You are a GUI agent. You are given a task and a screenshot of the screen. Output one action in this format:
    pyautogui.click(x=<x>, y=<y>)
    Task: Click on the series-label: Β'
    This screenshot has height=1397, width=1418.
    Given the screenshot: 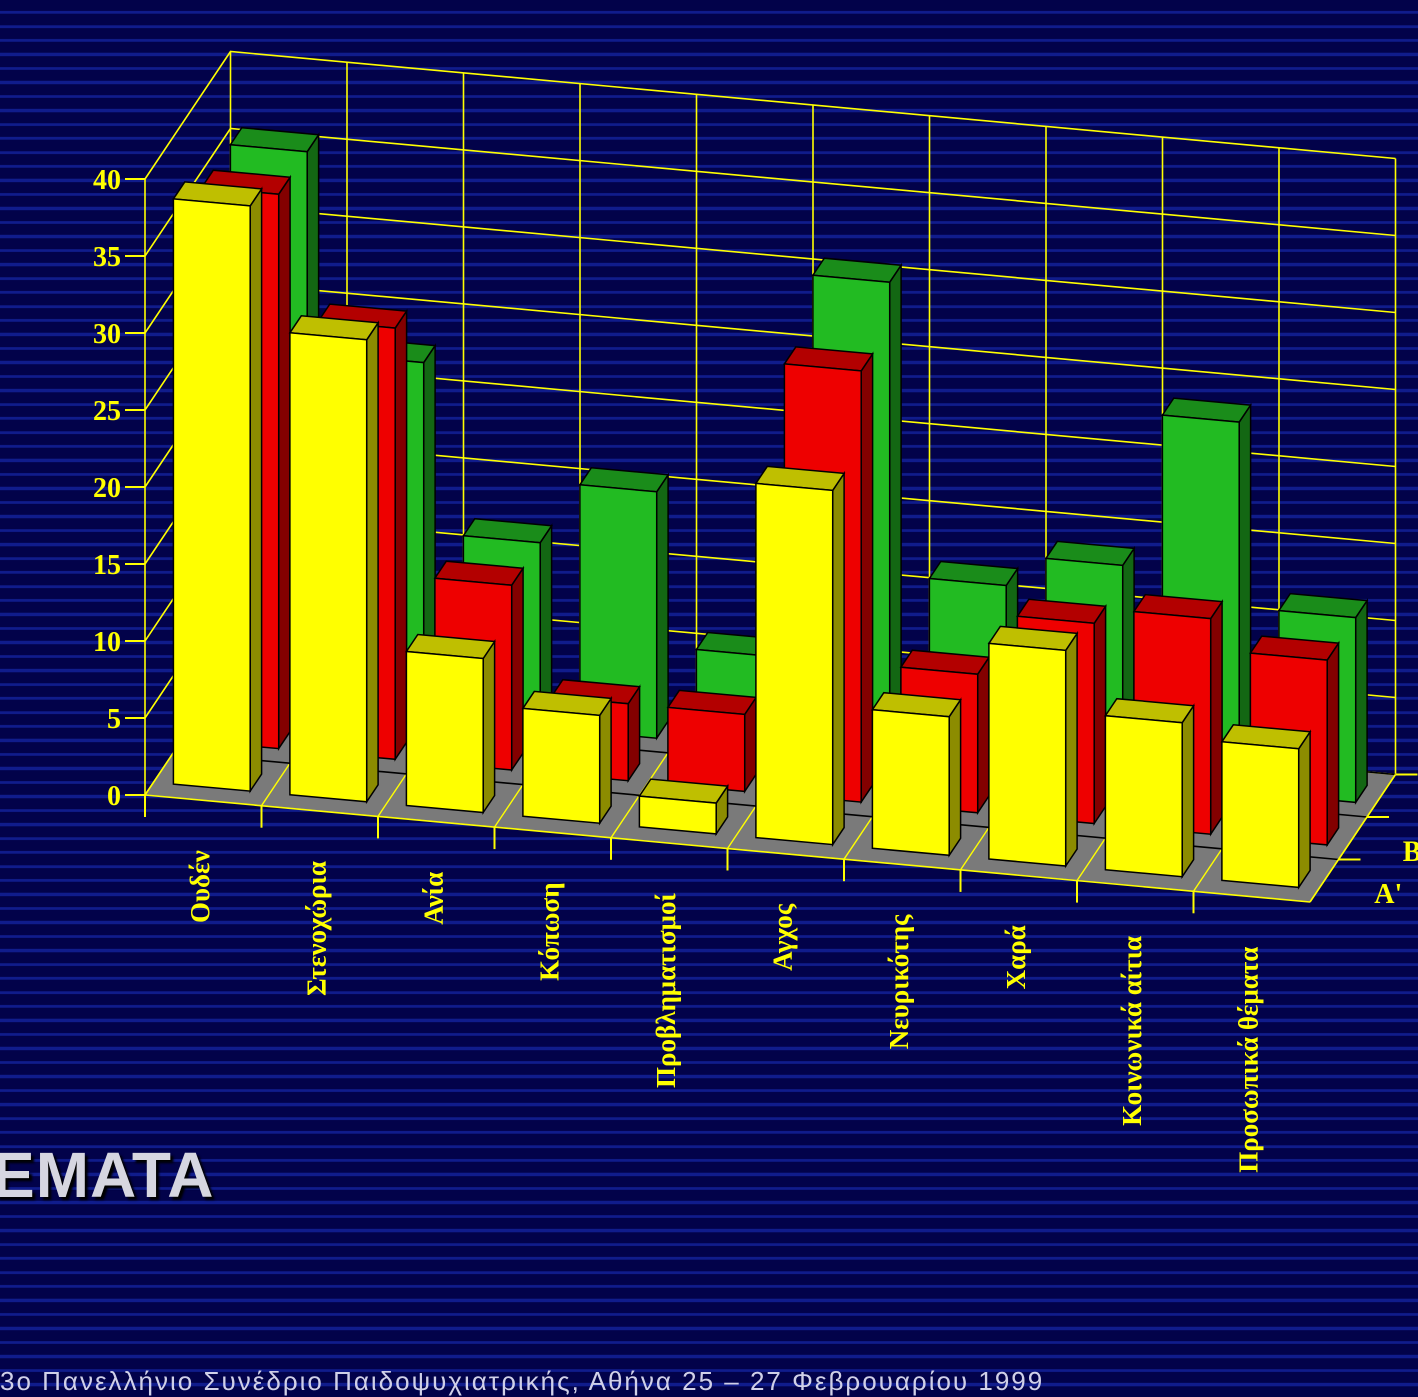 What is the action you would take?
    pyautogui.click(x=1410, y=851)
    